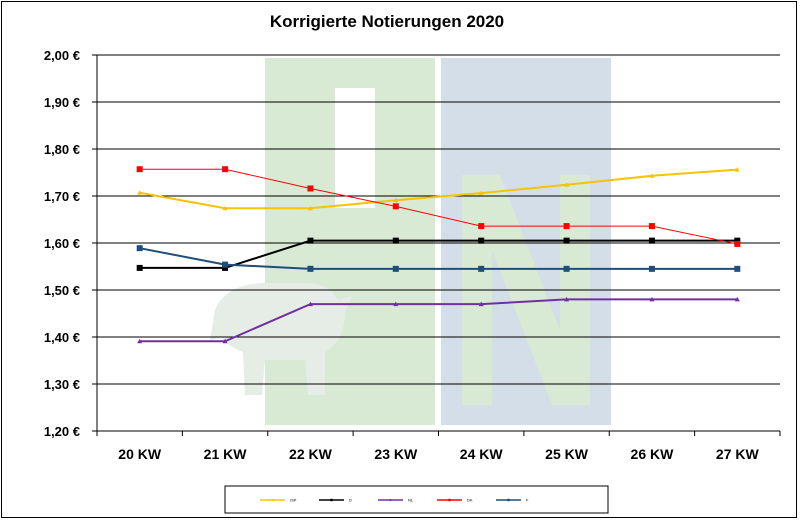  What do you see at coordinates (396, 500) in the screenshot?
I see `legend-item: NL` at bounding box center [396, 500].